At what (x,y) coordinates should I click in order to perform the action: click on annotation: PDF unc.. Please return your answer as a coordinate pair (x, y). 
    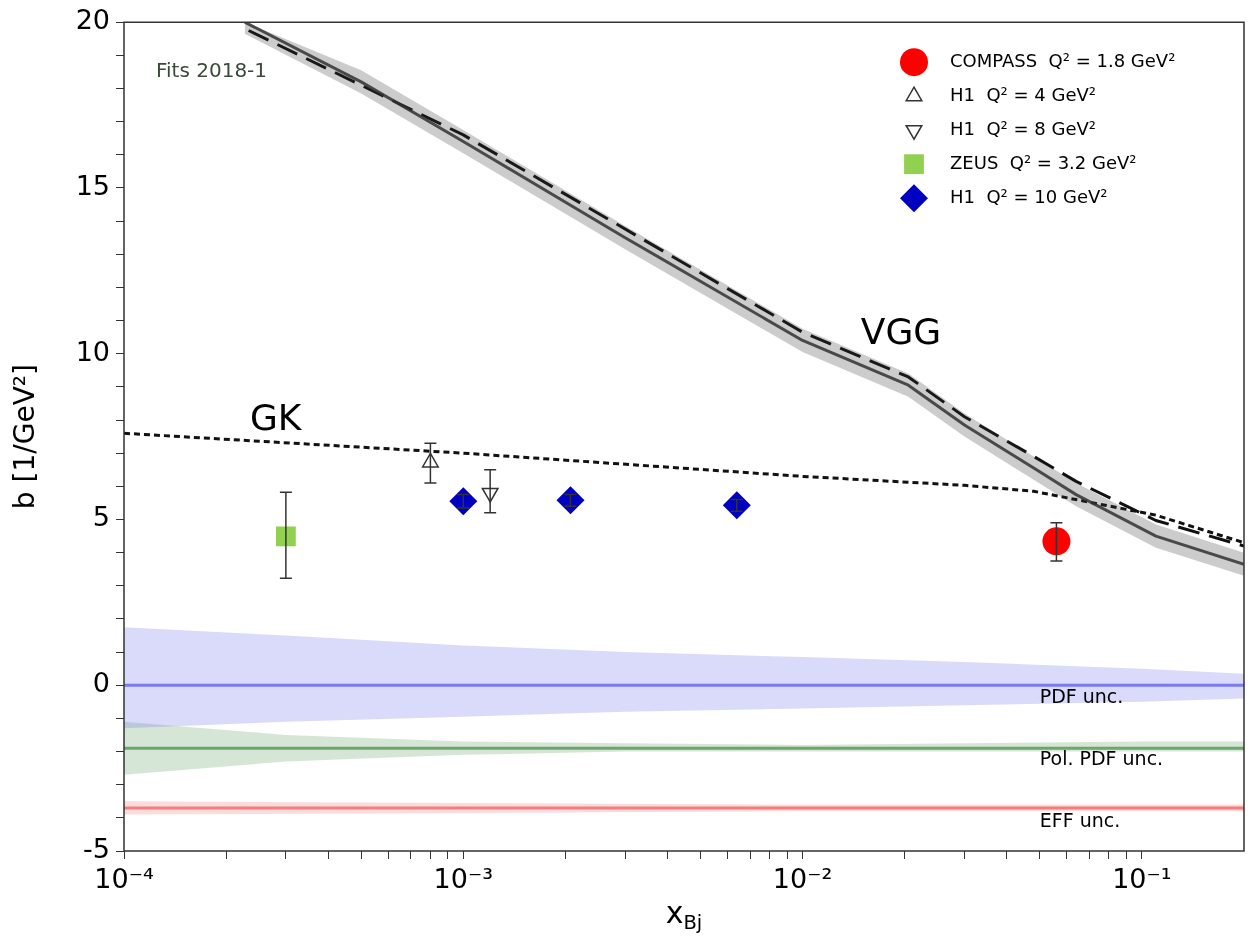
    Looking at the image, I should click on (1081, 696).